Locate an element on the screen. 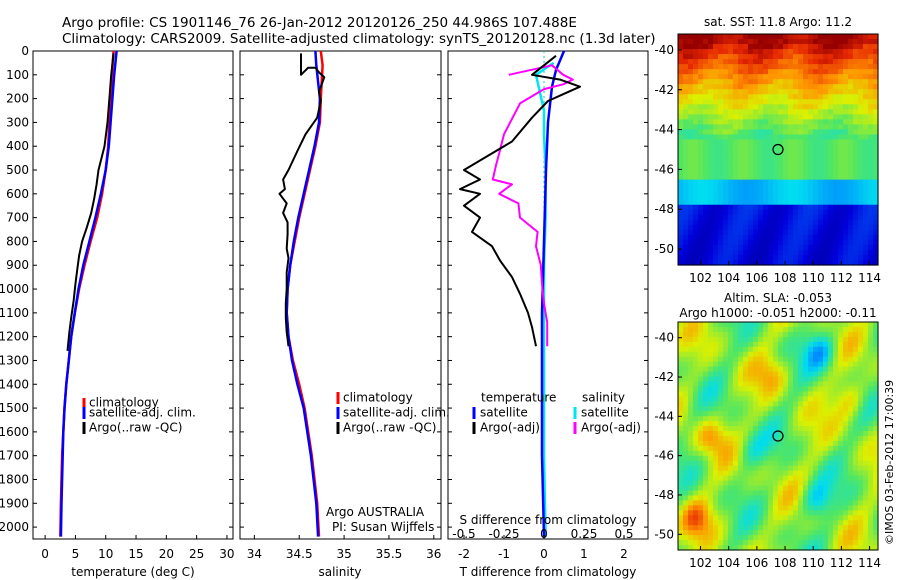  temperature-tick-label: 15 is located at coordinates (135, 554).